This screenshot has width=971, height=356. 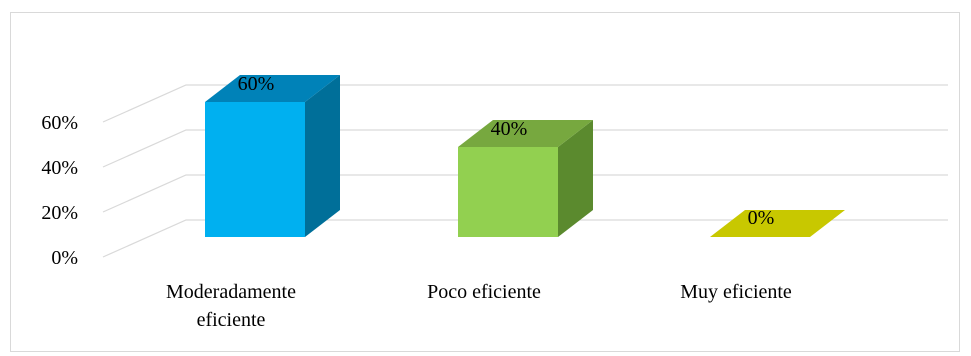 I want to click on data-label: 60%, so click(x=256, y=84).